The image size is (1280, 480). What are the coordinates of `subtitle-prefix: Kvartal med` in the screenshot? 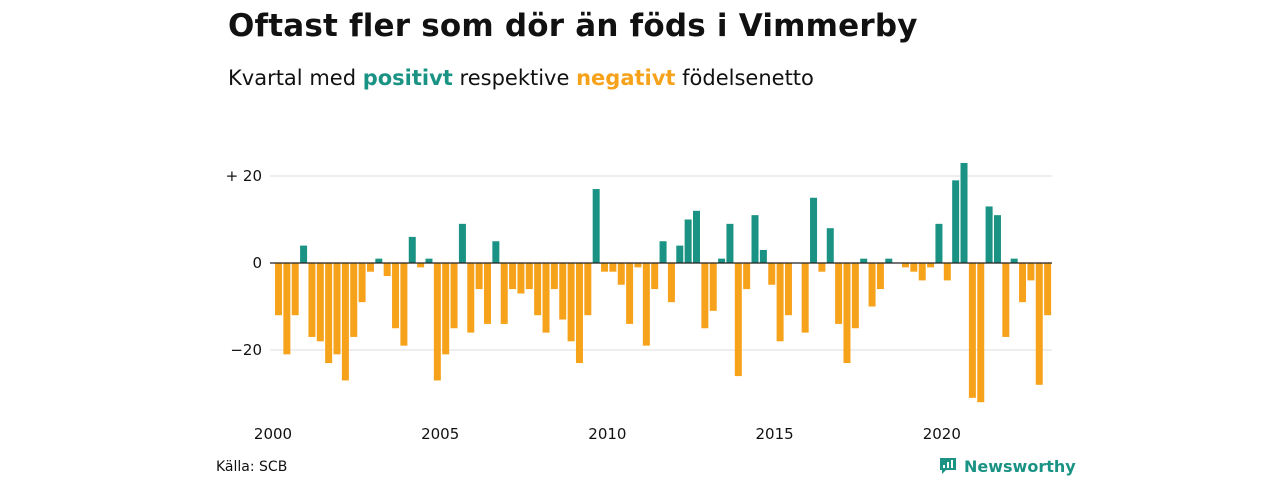 It's located at (292, 78).